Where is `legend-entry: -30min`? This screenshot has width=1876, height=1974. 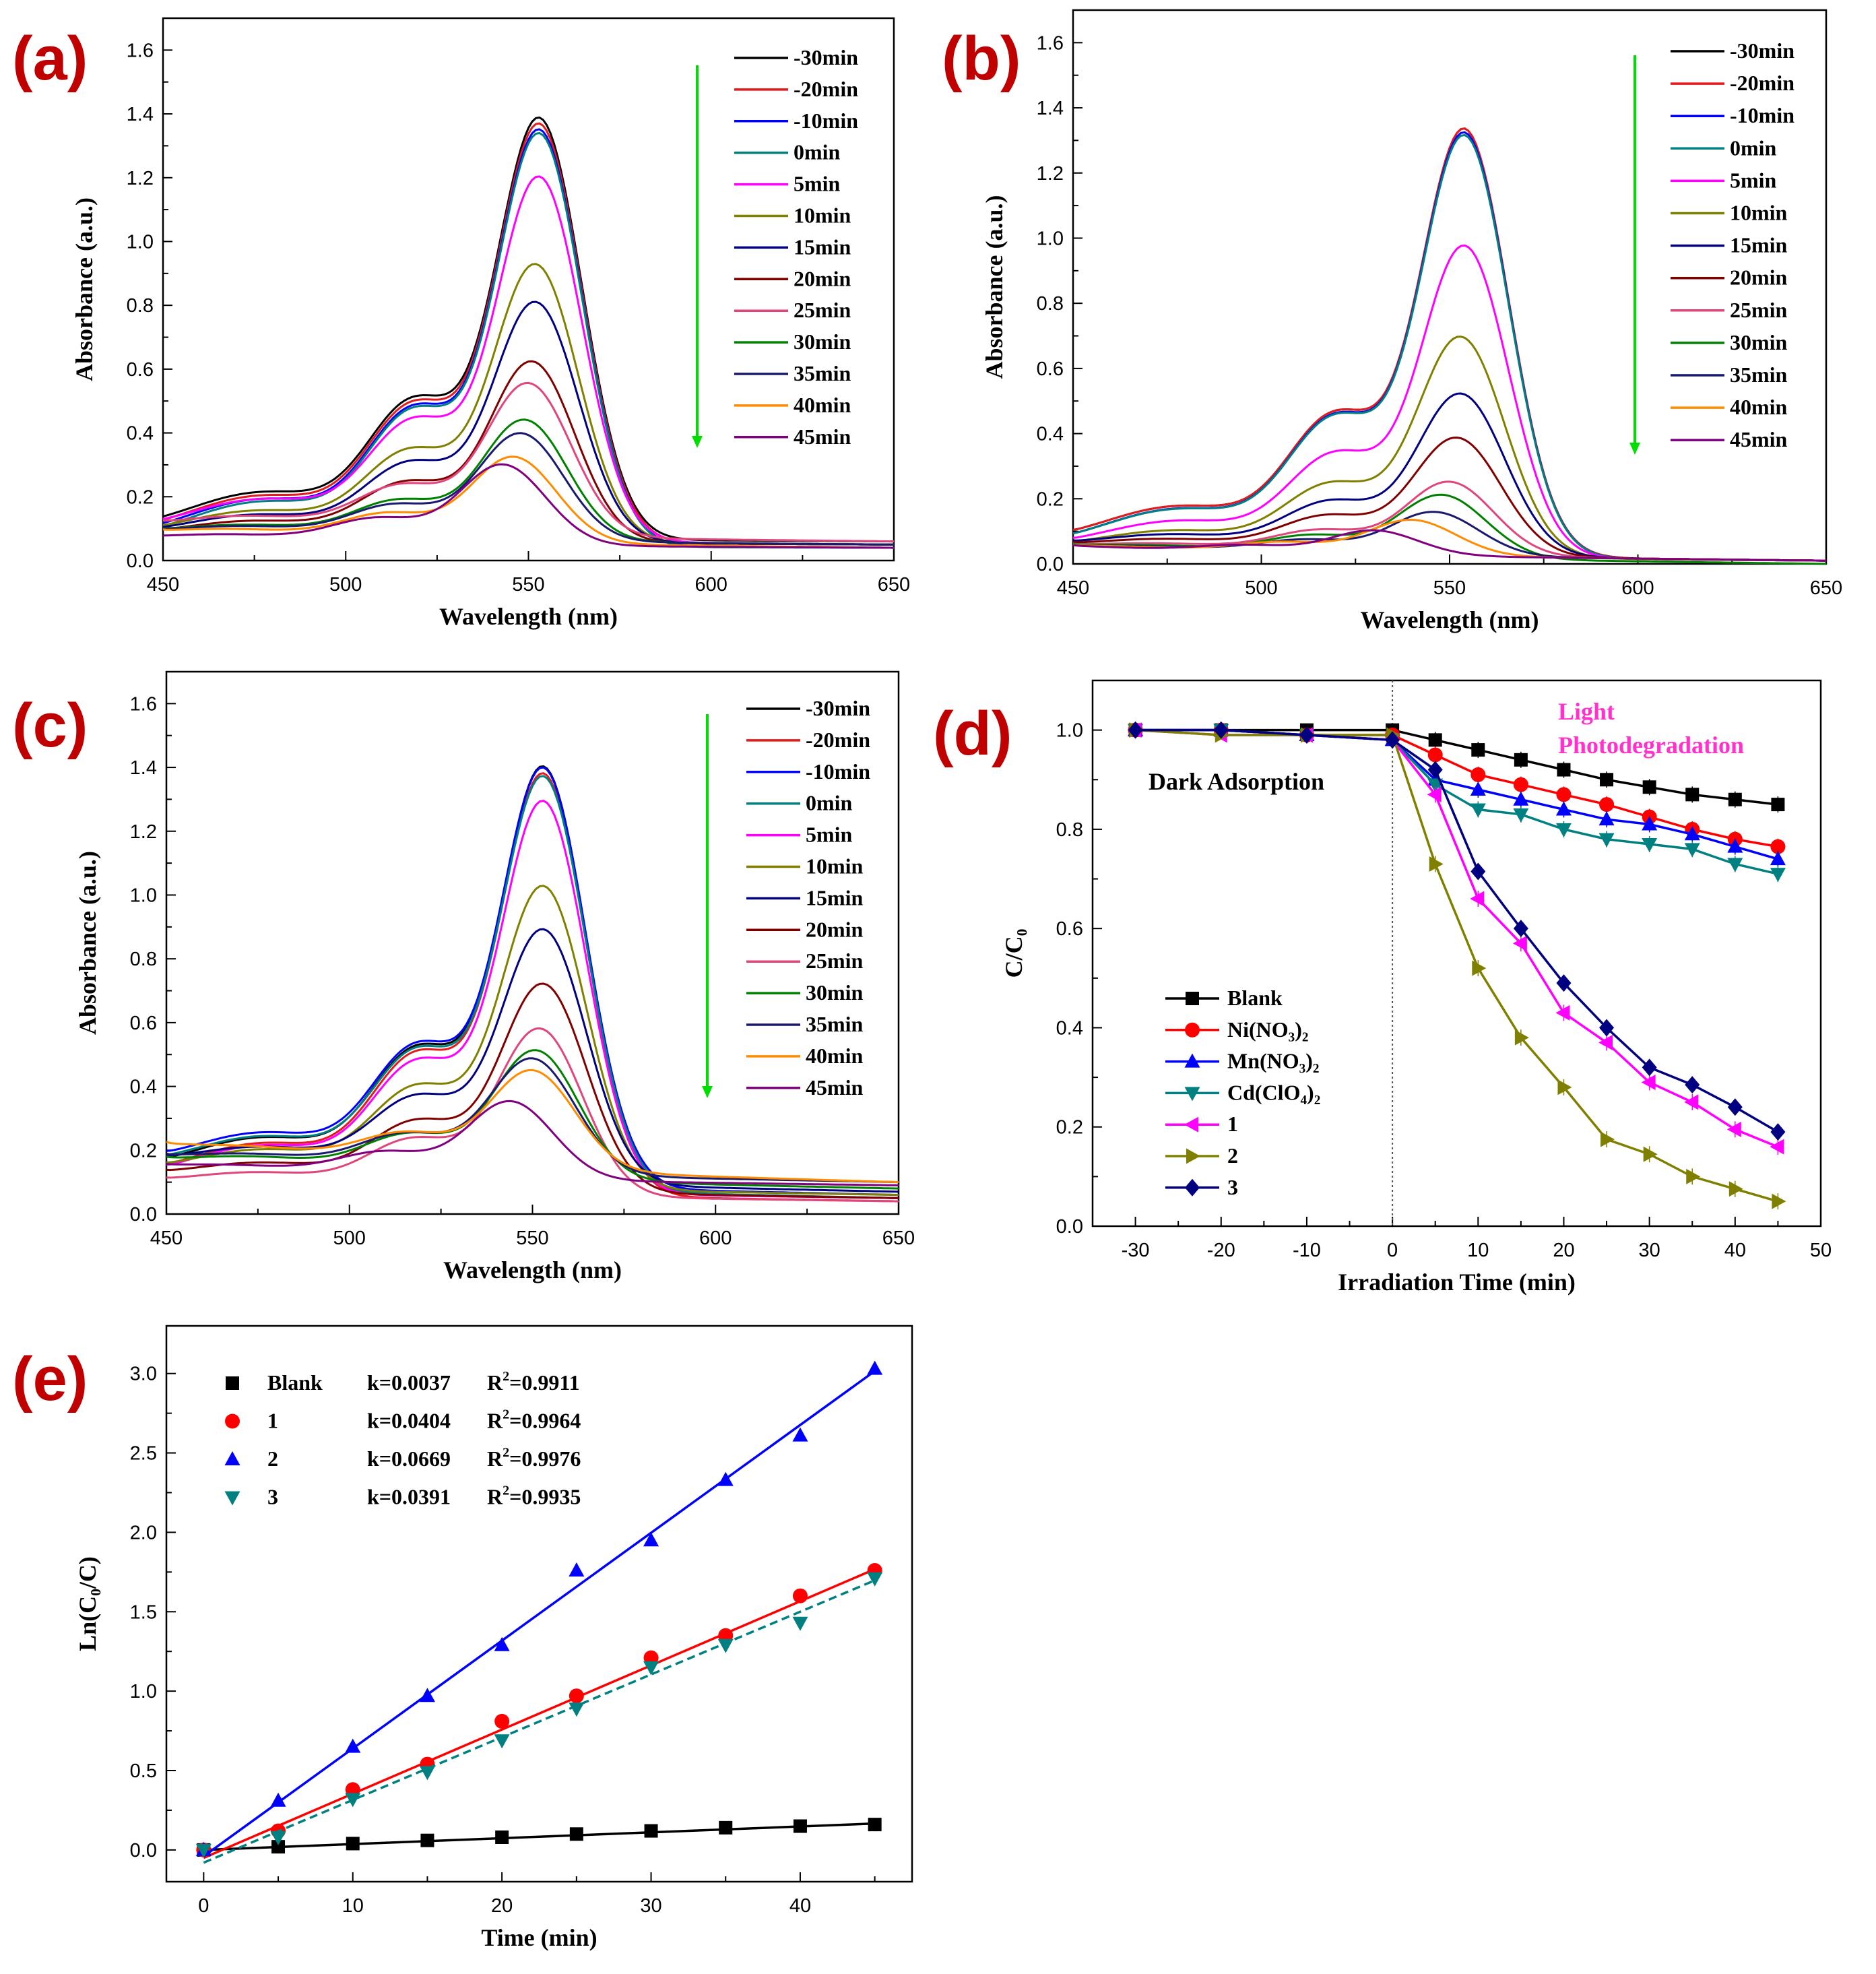 legend-entry: -30min is located at coordinates (1762, 51).